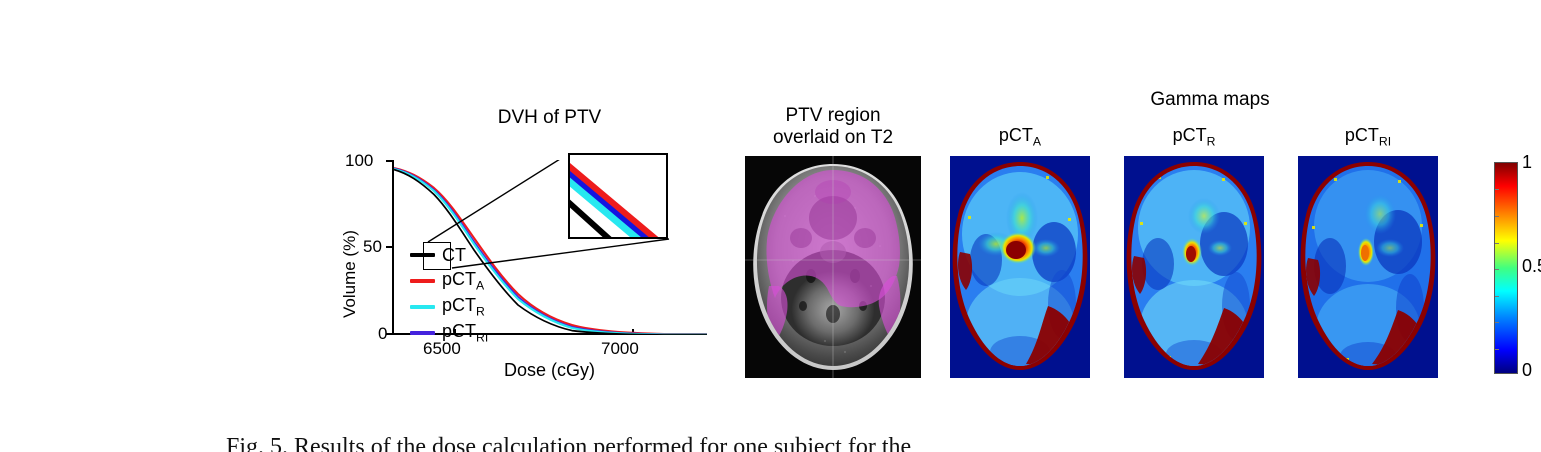 This screenshot has height=452, width=1541. What do you see at coordinates (422, 333) in the screenshot?
I see `legend-swatch-pct-ri` at bounding box center [422, 333].